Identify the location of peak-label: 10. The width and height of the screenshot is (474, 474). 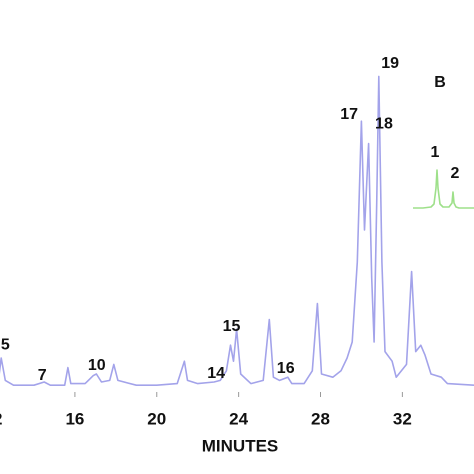
(97, 365).